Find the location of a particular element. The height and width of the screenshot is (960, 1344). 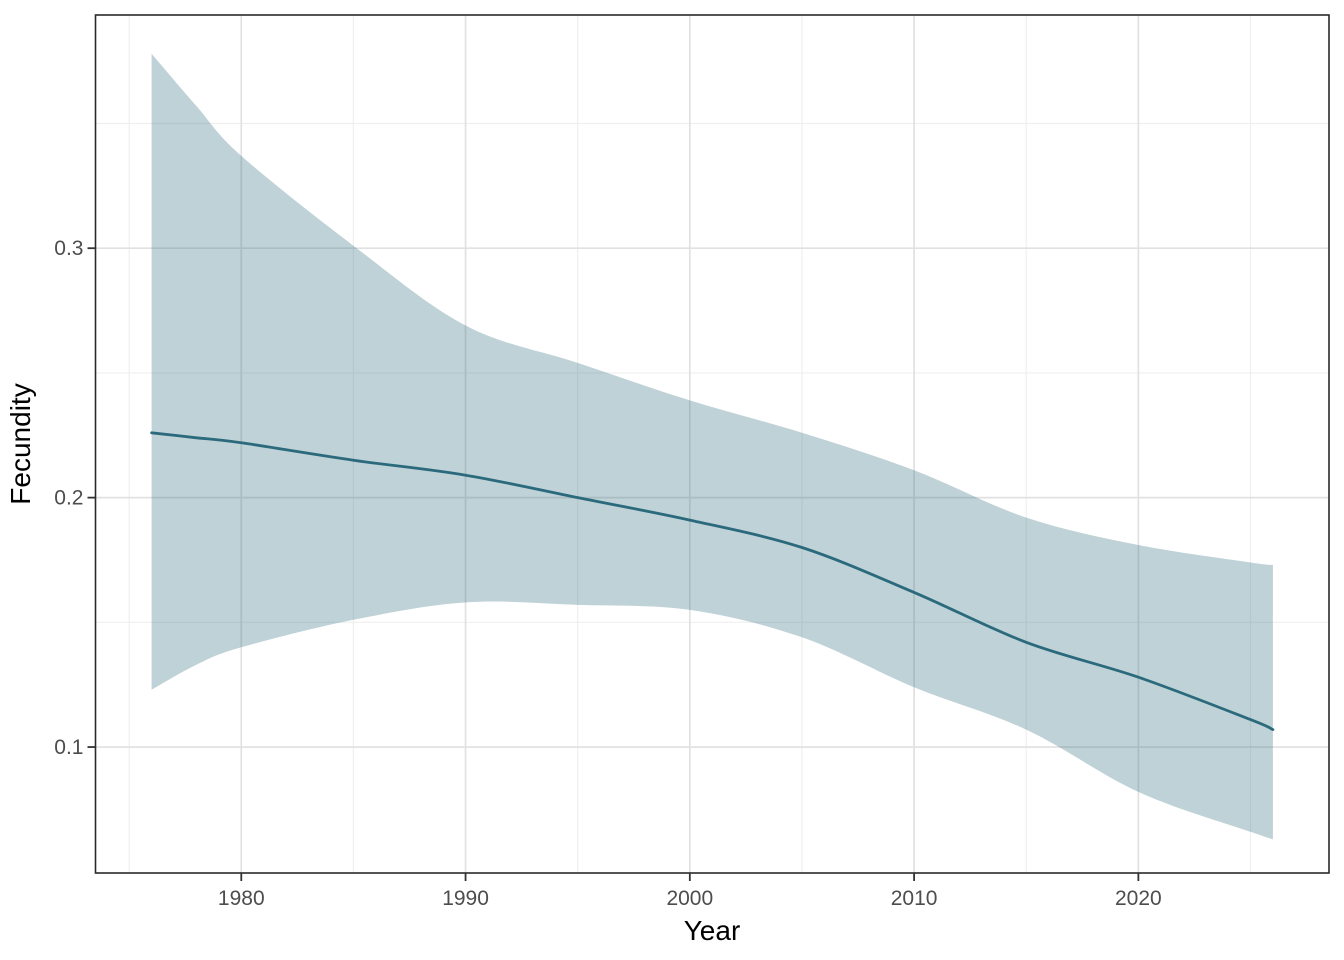

x-tick-label-2020: 2020 is located at coordinates (1138, 898).